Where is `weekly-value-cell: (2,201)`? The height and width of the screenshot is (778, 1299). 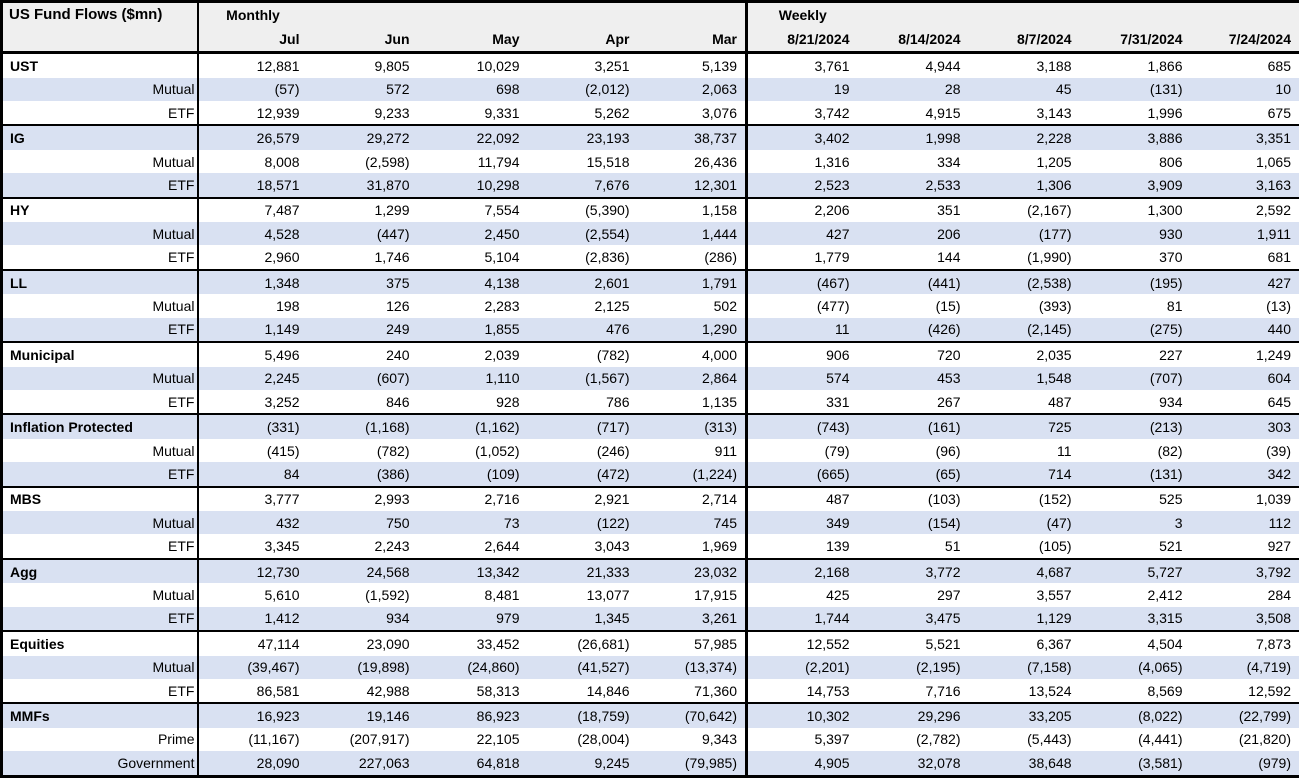
weekly-value-cell: (2,201) is located at coordinates (801, 667).